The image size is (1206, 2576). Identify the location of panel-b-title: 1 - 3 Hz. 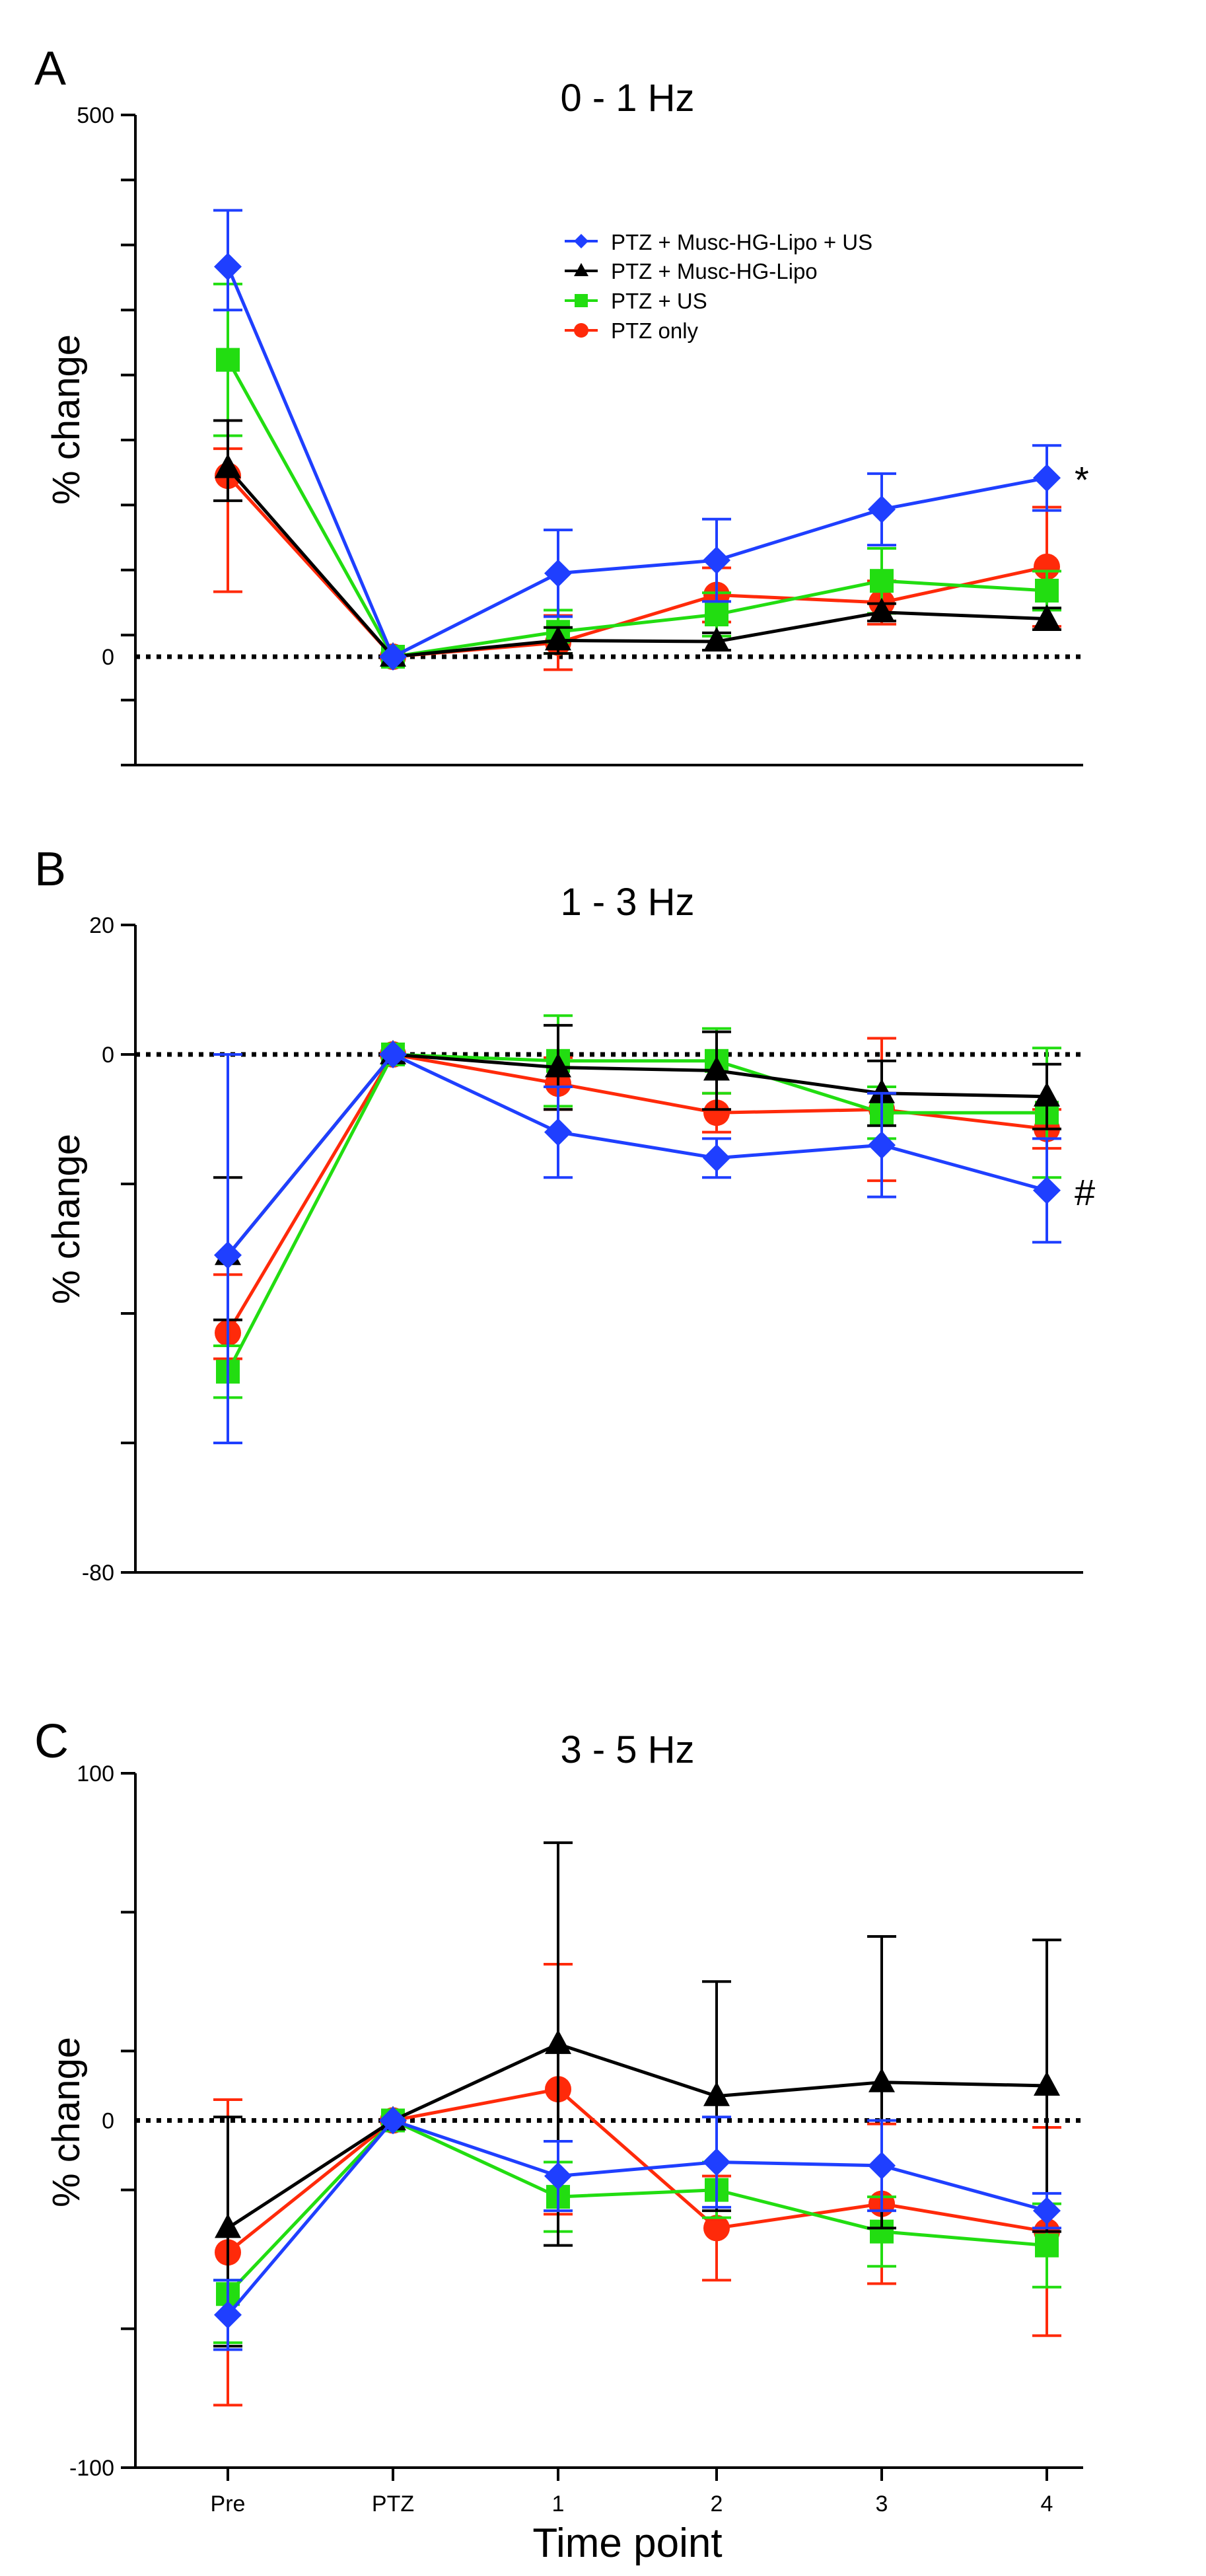
(627, 902).